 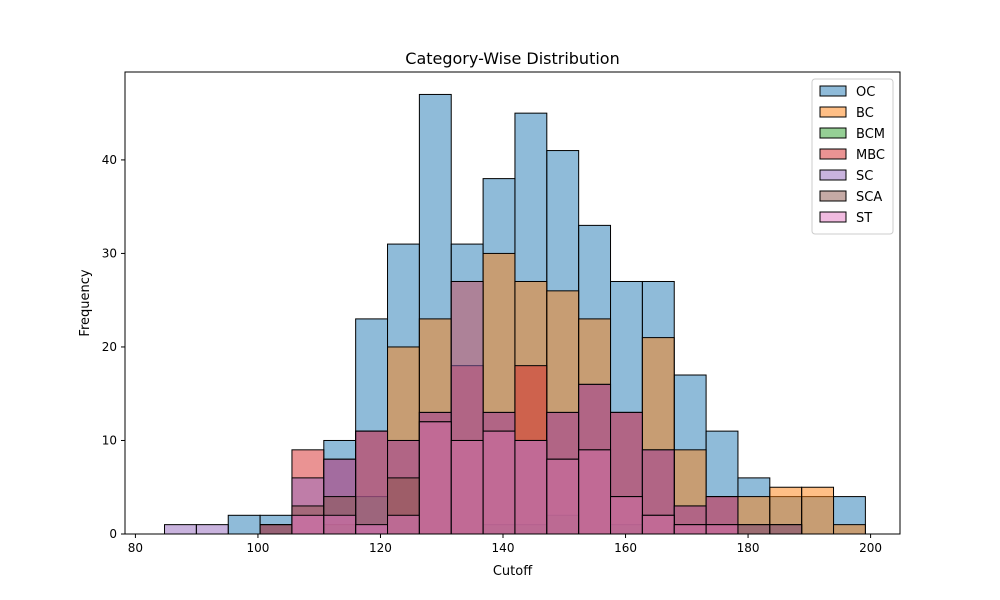 I want to click on legend-label-bcm: BCM, so click(x=870, y=134).